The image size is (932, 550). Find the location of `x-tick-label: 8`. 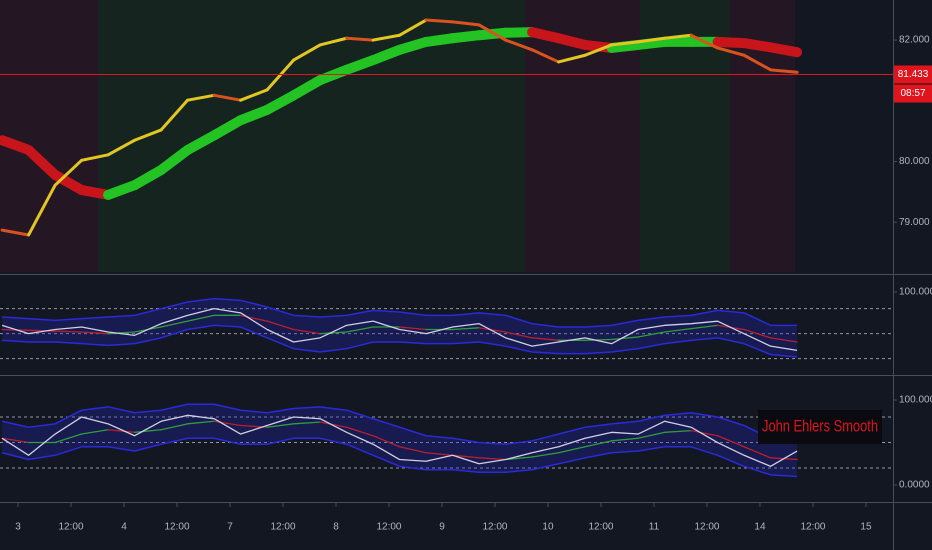

x-tick-label: 8 is located at coordinates (336, 527).